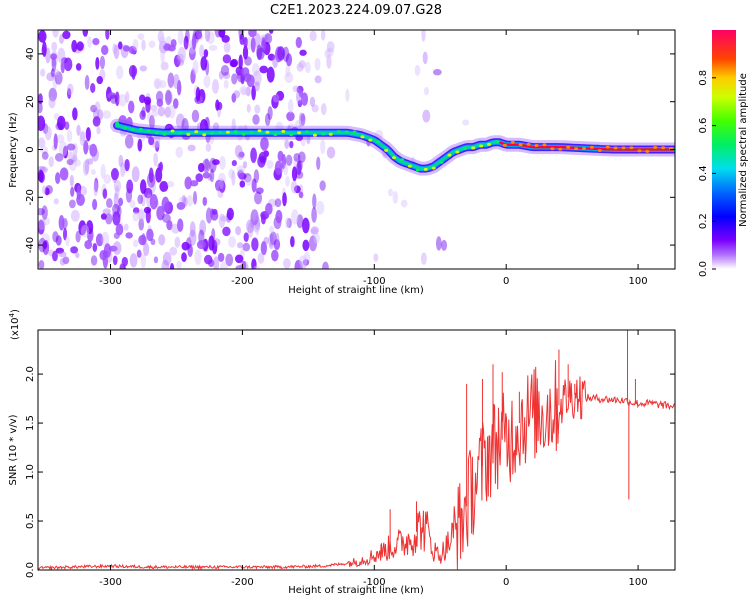 The width and height of the screenshot is (750, 600). I want to click on x-tick-label: 100, so click(638, 281).